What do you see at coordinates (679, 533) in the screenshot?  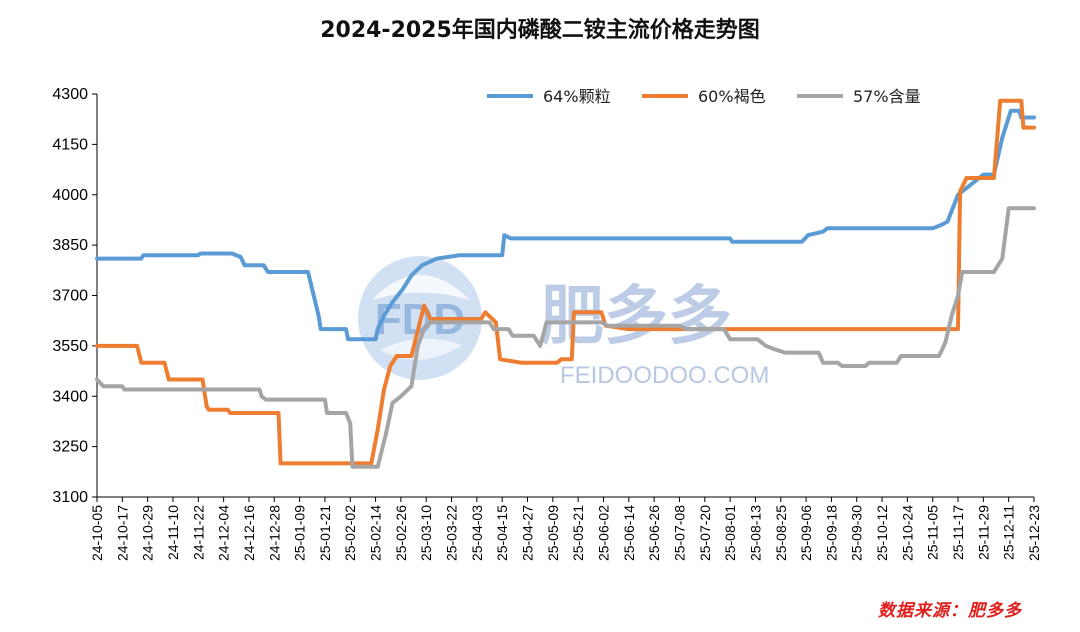 I see `x-tick-label: 25-07-08` at bounding box center [679, 533].